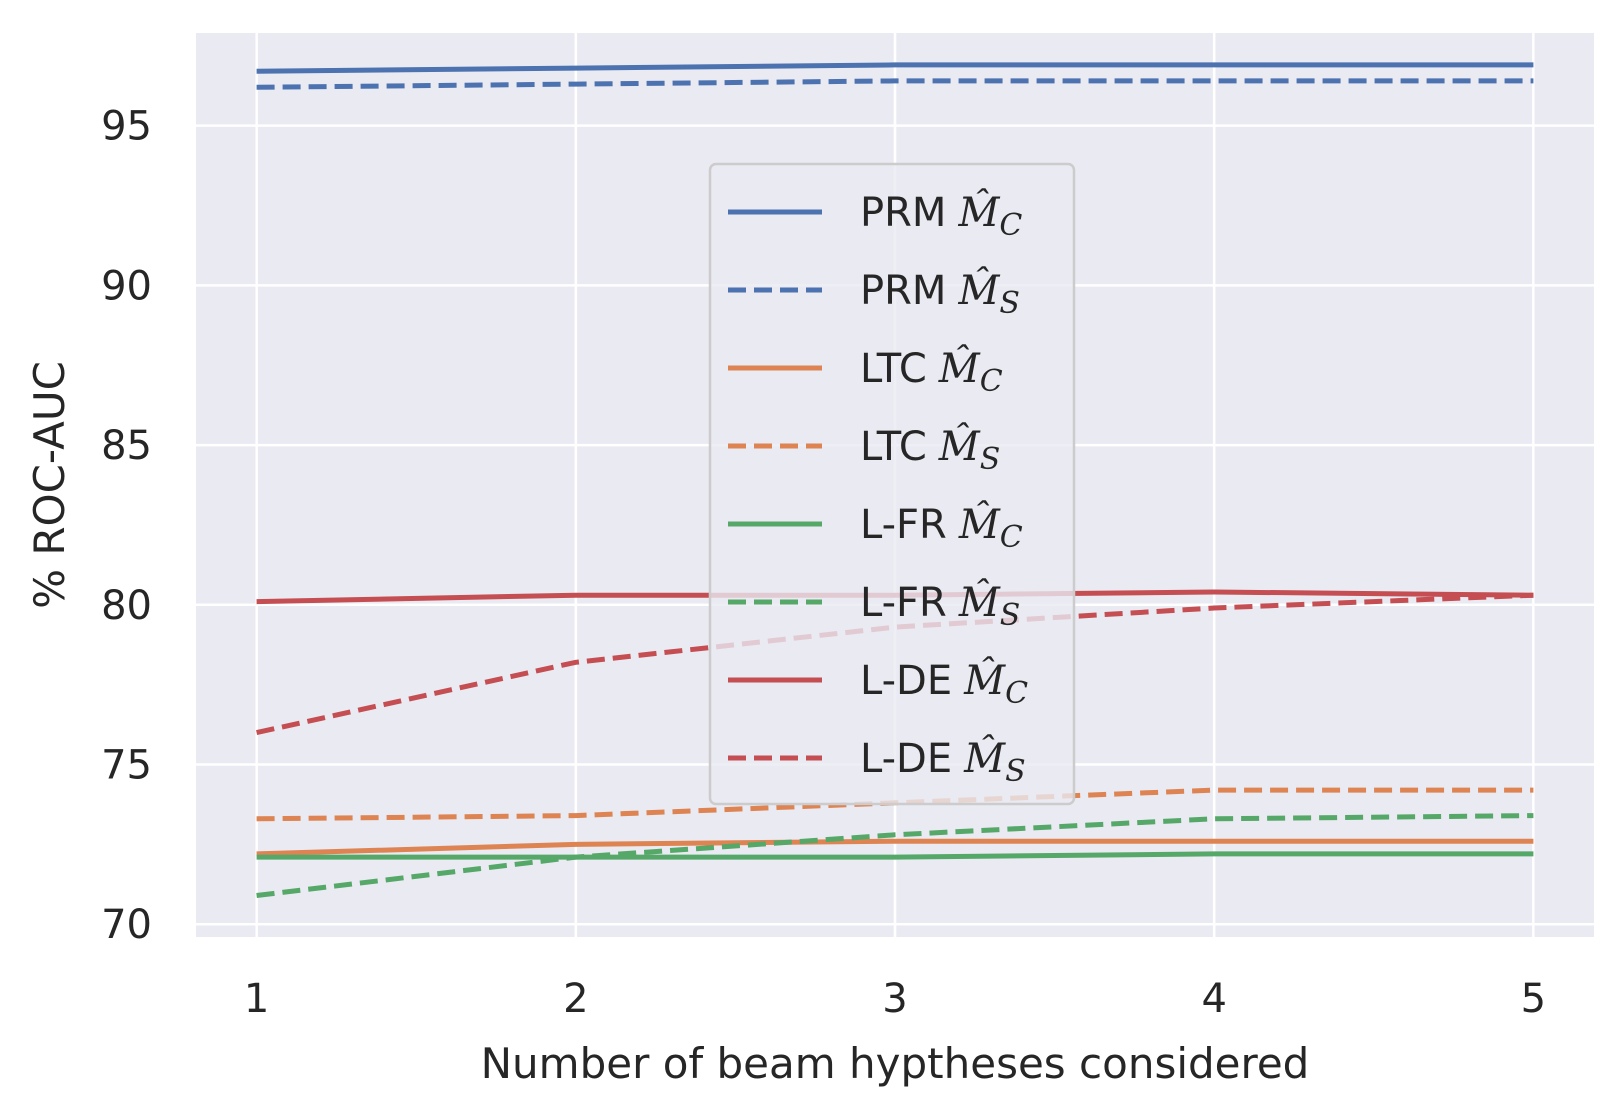  Describe the element at coordinates (126, 925) in the screenshot. I see `y-tick-label: 70` at that location.